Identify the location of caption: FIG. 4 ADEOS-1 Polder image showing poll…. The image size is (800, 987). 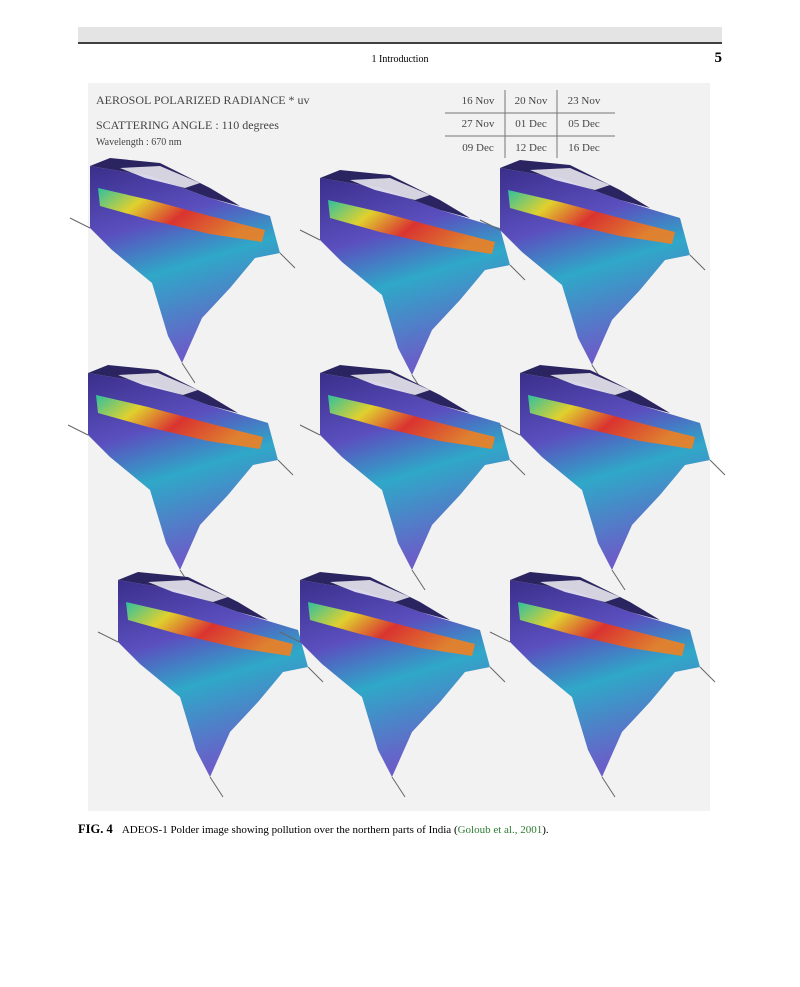
(313, 829).